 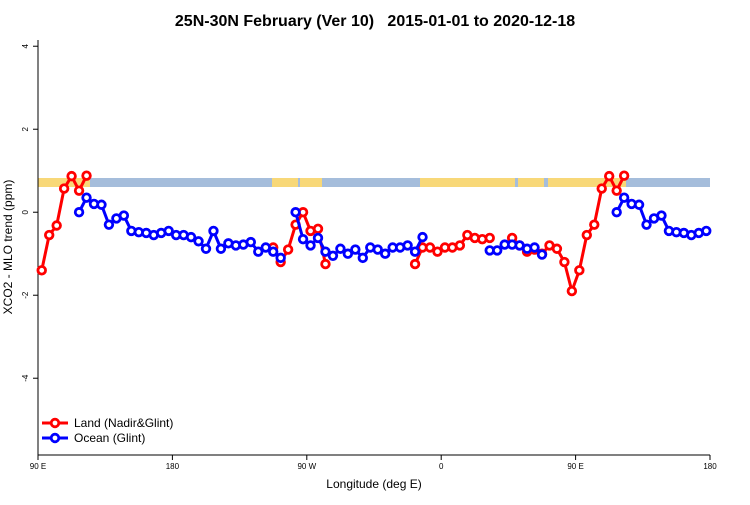 What do you see at coordinates (8, 247) in the screenshot?
I see `y-axis-label: XCO2 - MLO trend (ppm)` at bounding box center [8, 247].